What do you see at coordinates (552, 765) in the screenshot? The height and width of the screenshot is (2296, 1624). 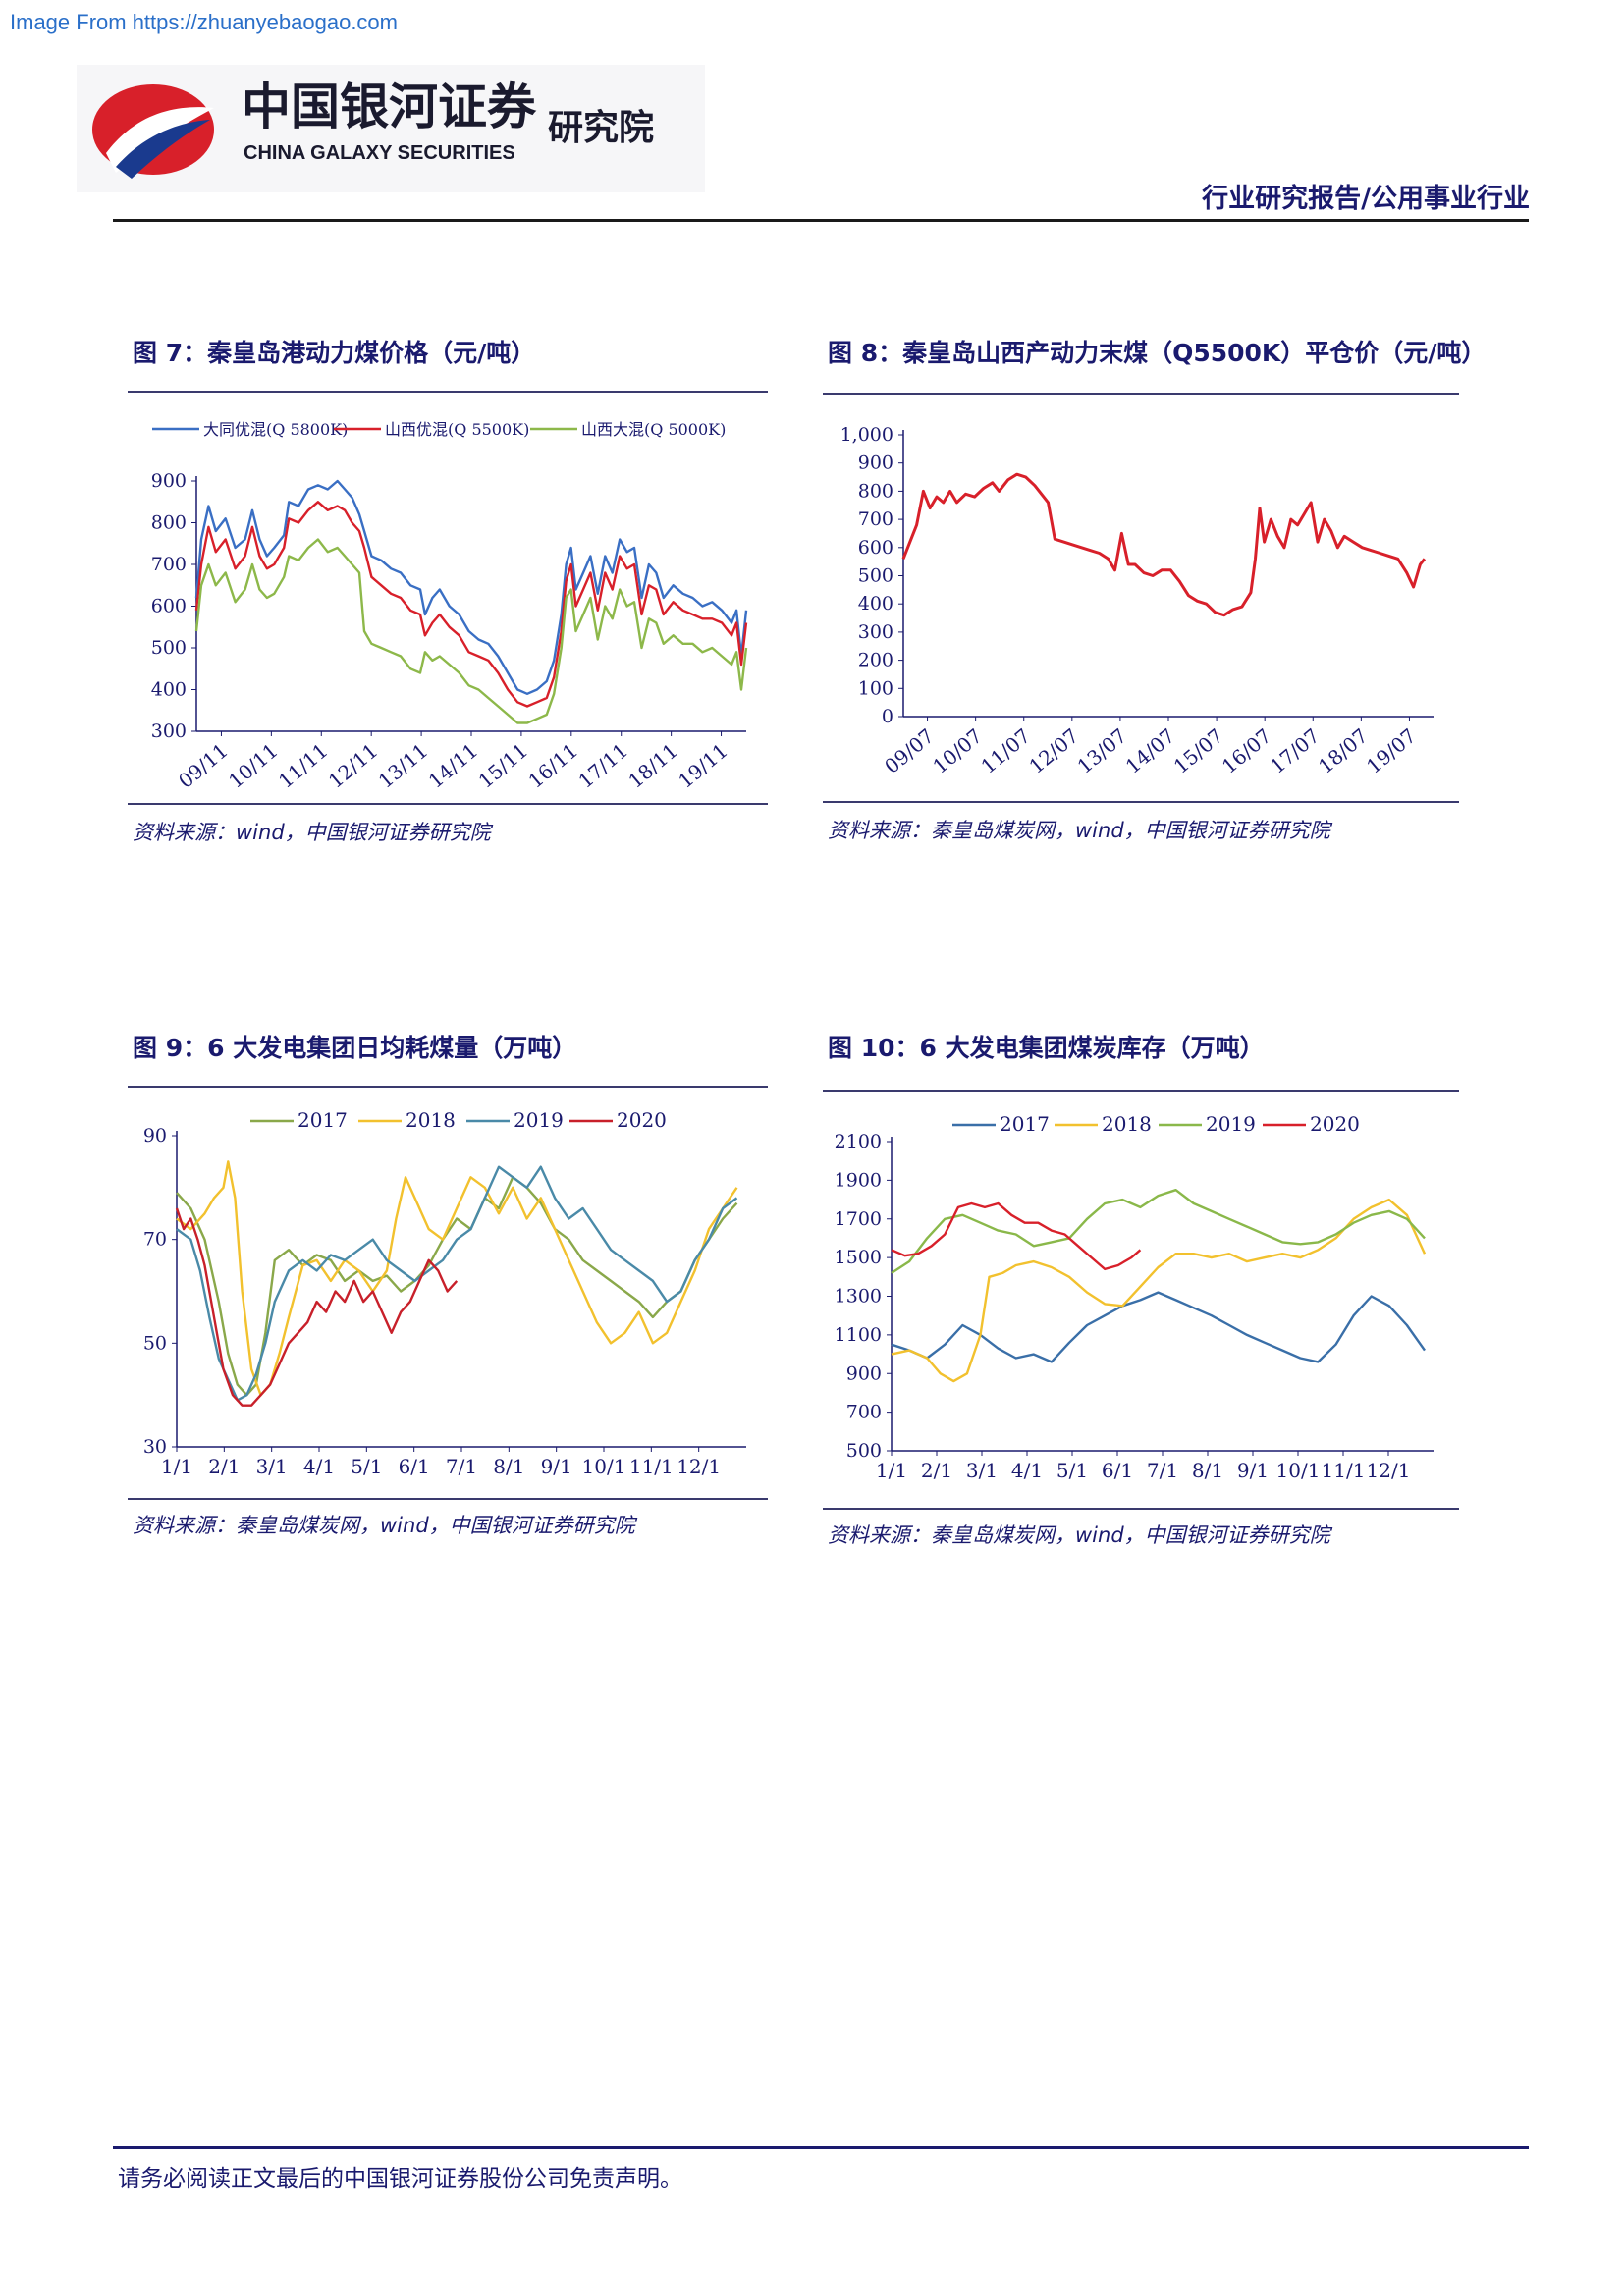 I see `x-tick-label: 16/11` at bounding box center [552, 765].